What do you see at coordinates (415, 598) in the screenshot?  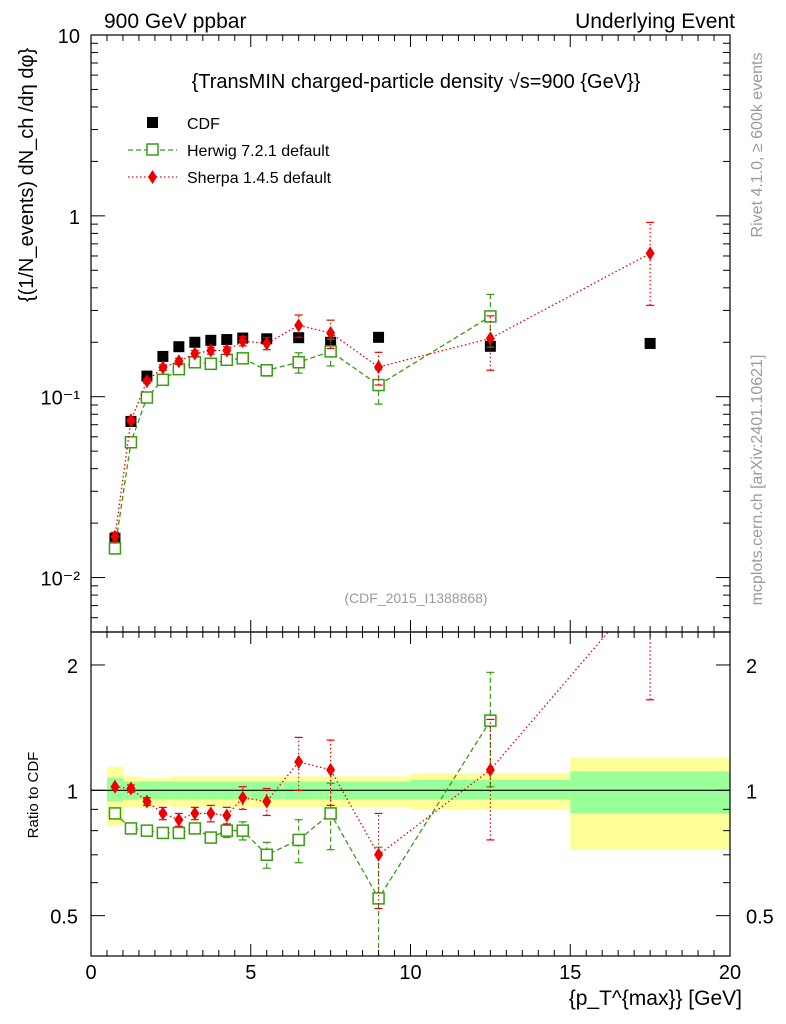 I see `analysis-watermark: (CDF_2015_I1388868)` at bounding box center [415, 598].